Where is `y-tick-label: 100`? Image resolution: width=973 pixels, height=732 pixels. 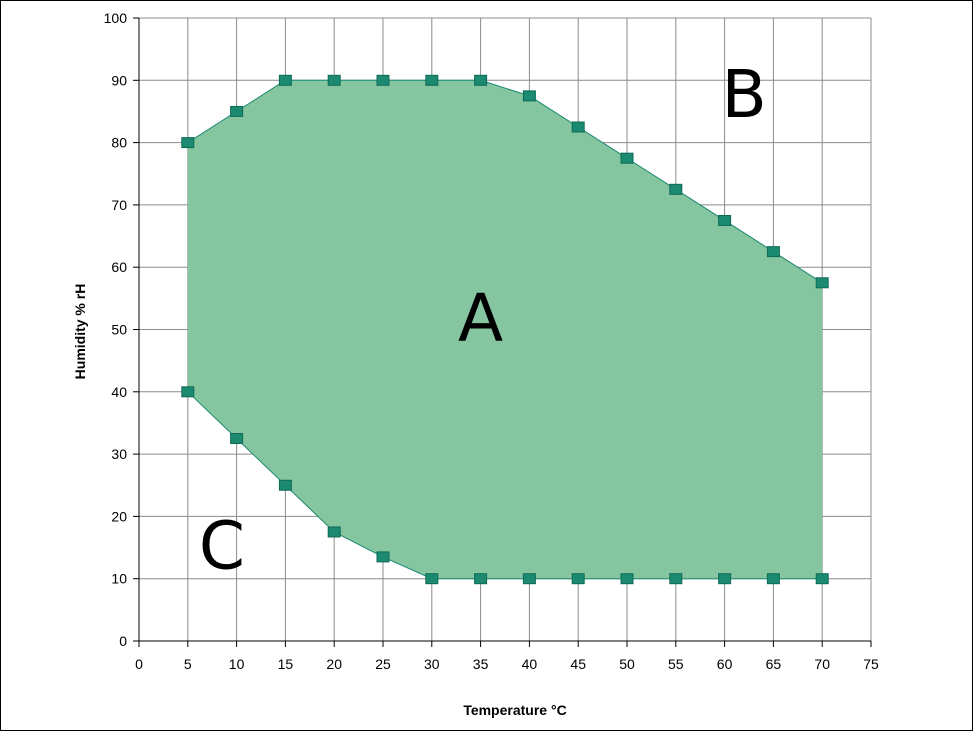
y-tick-label: 100 is located at coordinates (116, 18).